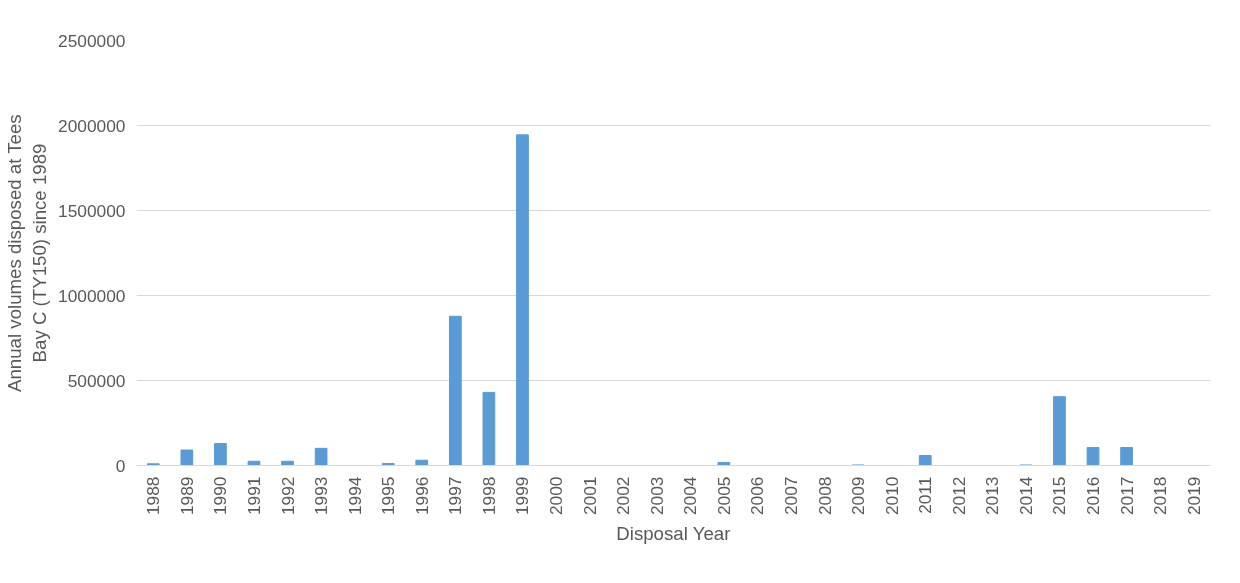 The height and width of the screenshot is (583, 1240). Describe the element at coordinates (858, 496) in the screenshot. I see `x-tick-label: 2009` at that location.